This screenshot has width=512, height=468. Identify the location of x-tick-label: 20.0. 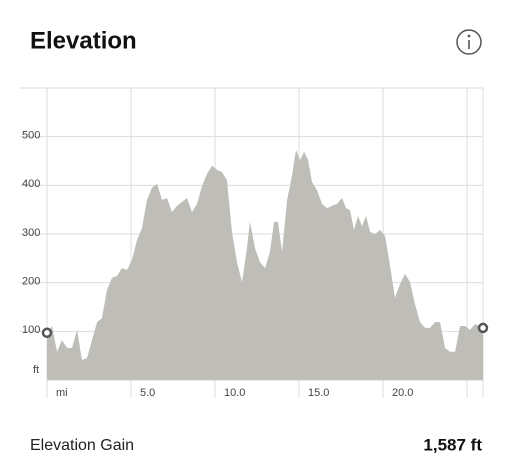
(402, 393).